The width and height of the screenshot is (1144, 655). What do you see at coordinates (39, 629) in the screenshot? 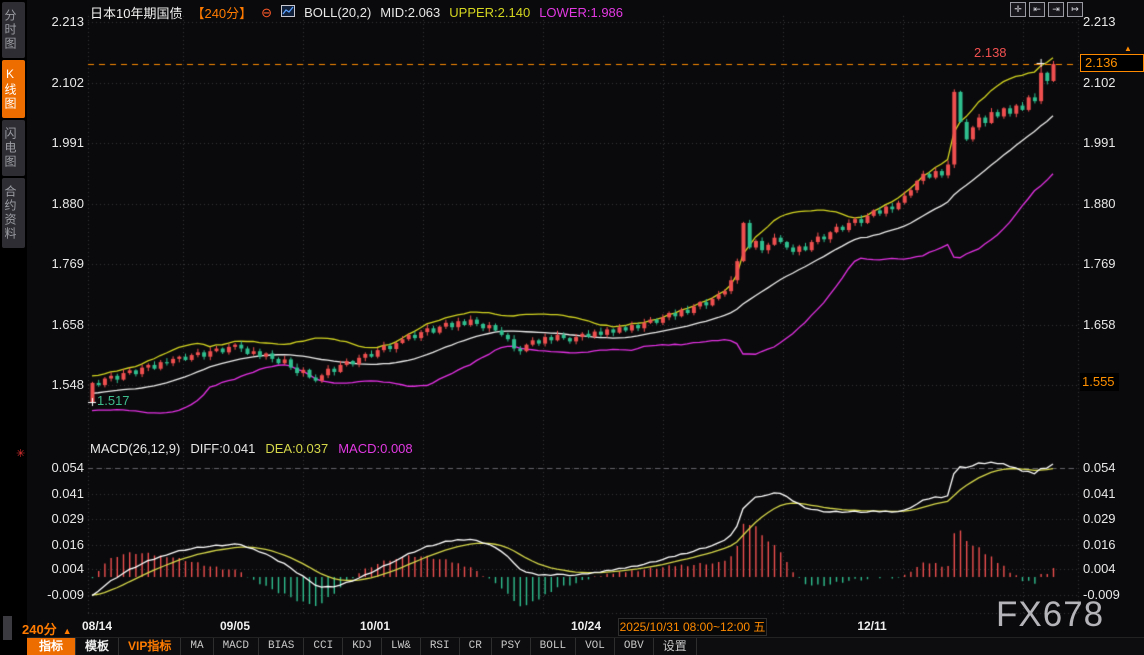
I see `period-text: 240分` at bounding box center [39, 629].